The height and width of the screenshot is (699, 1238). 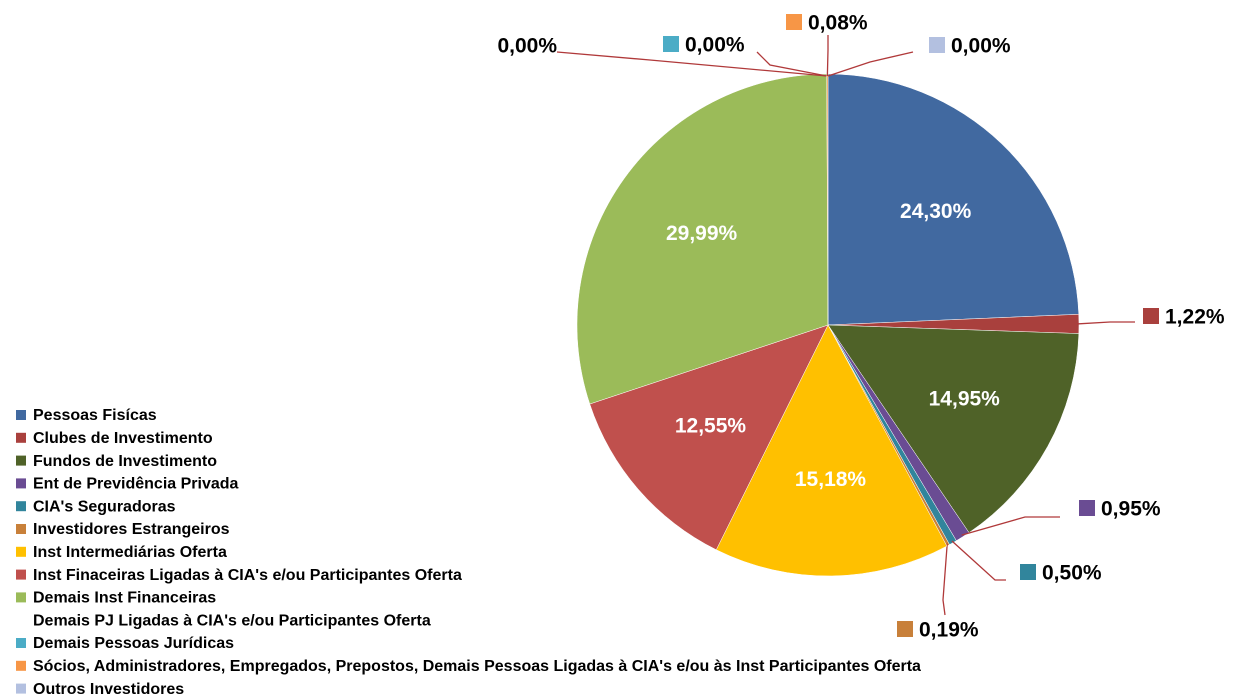 I want to click on legend-label: Demais Pessoas Jurídicas, so click(x=133, y=643).